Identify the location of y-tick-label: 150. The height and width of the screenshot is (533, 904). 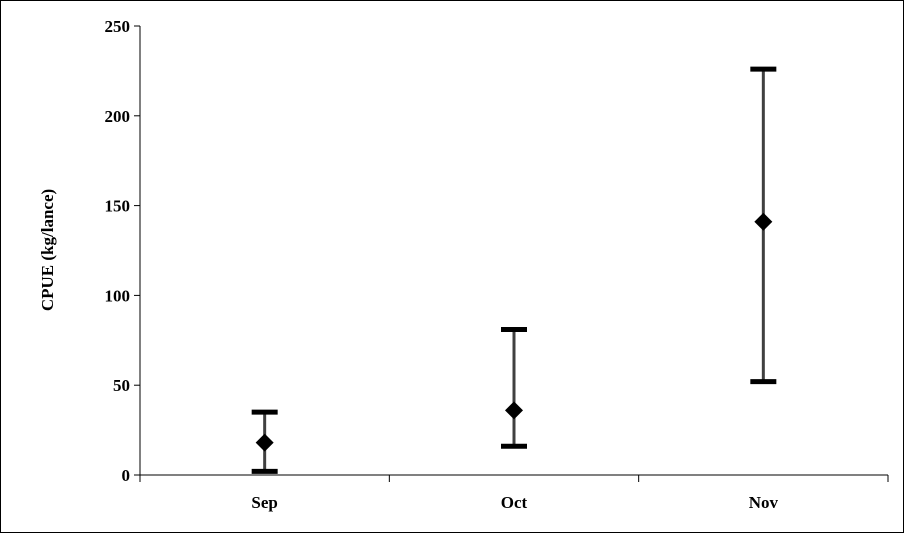
(118, 206).